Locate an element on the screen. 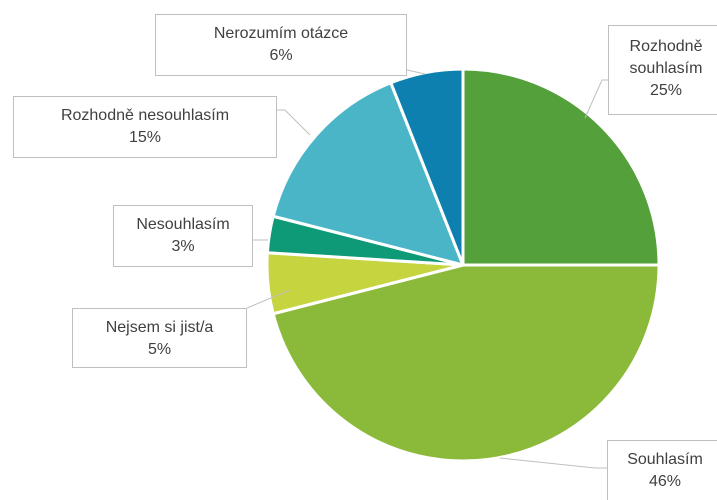 Image resolution: width=717 pixels, height=500 pixels. data-label: Rozhodně nesouhlasím 15% is located at coordinates (145, 127).